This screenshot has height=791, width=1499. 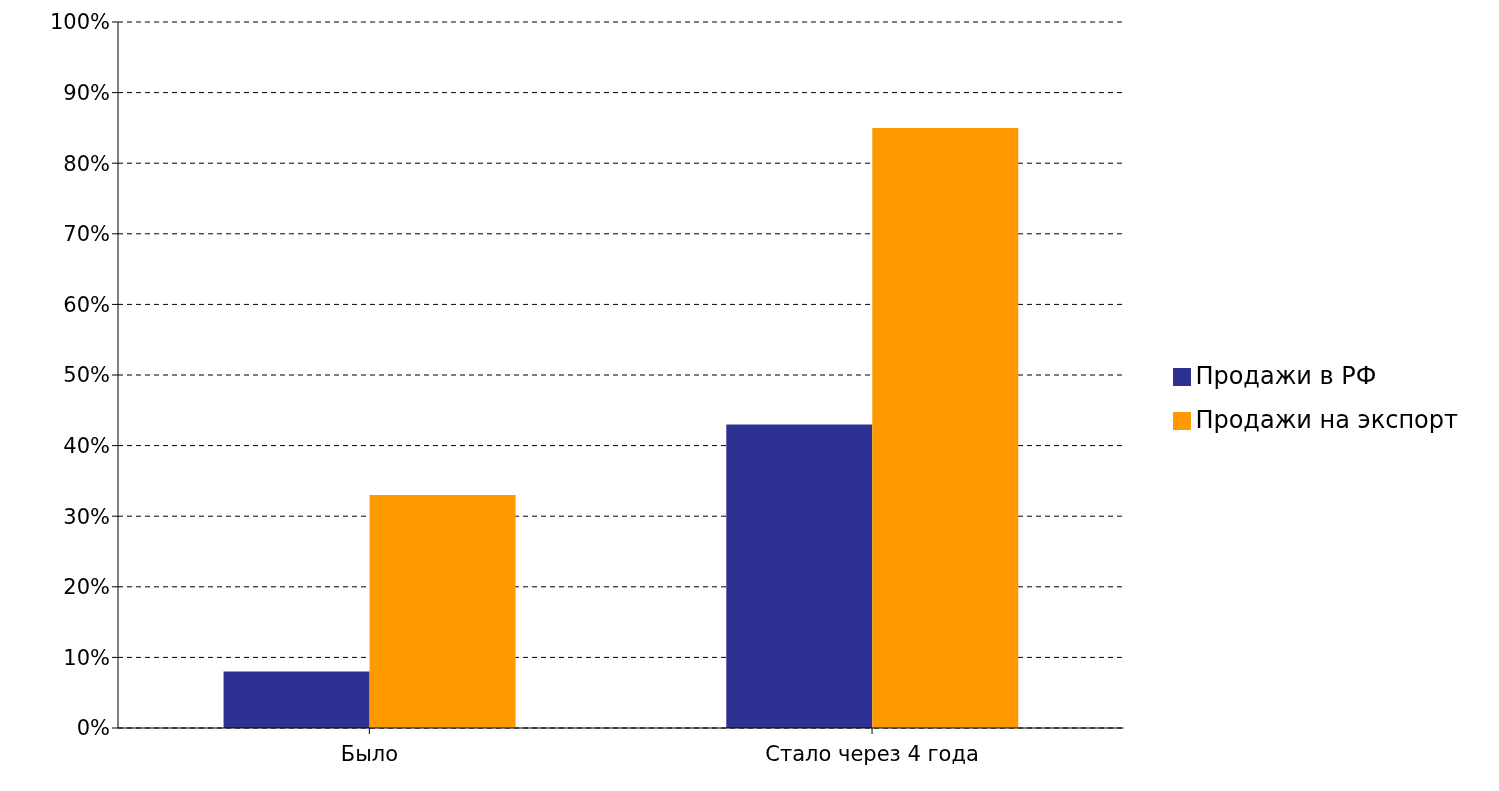 I want to click on y-tick-label: 10%, so click(x=86, y=657).